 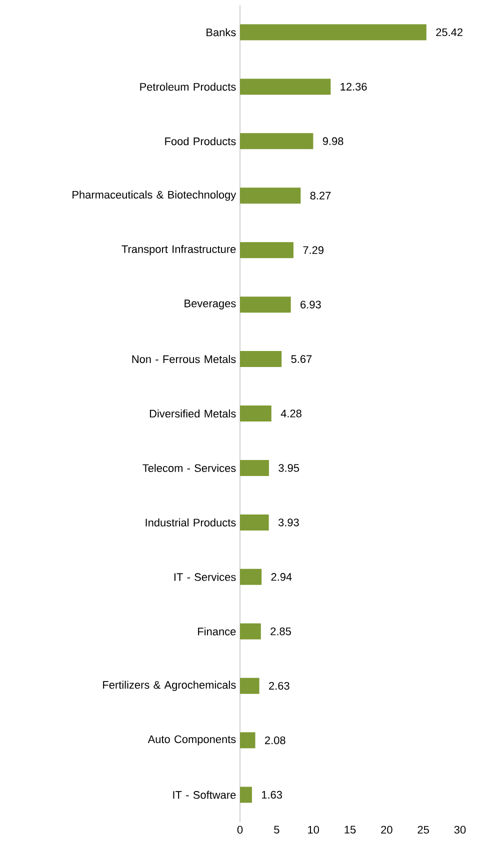 What do you see at coordinates (386, 830) in the screenshot?
I see `x-tick-label: 20` at bounding box center [386, 830].